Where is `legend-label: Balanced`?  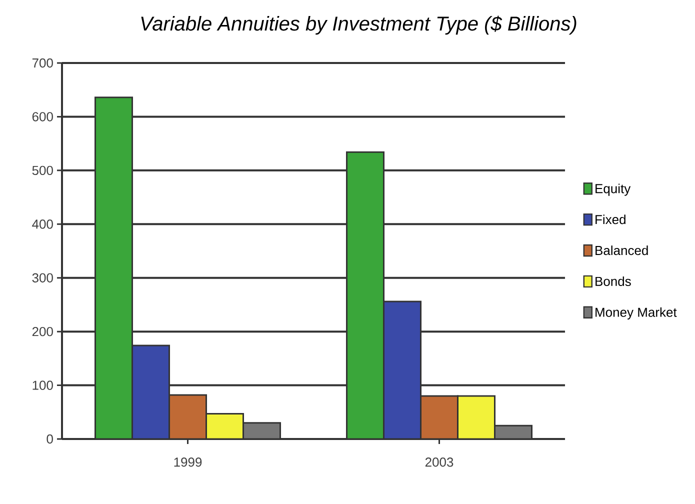 legend-label: Balanced is located at coordinates (622, 251).